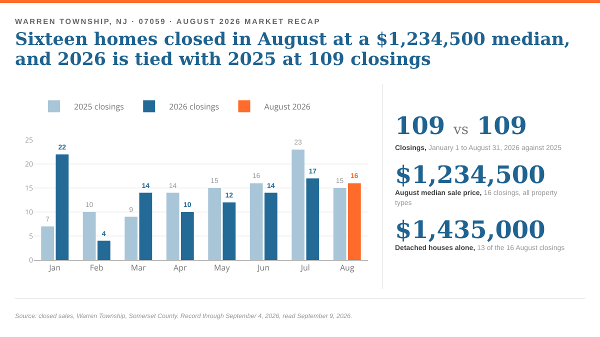 Image resolution: width=600 pixels, height=337 pixels. Describe the element at coordinates (97, 268) in the screenshot. I see `x-tick-label: Feb` at that location.